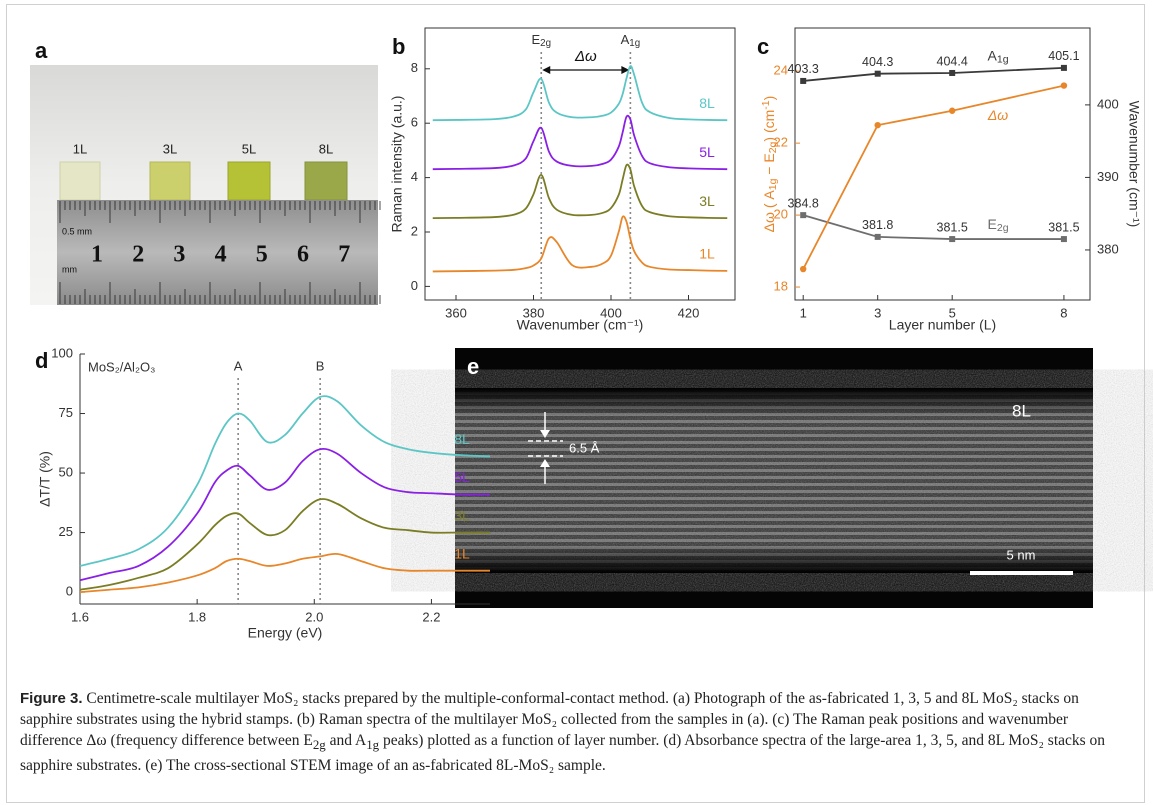  I want to click on caption-label: Figure 3., so click(51, 698).